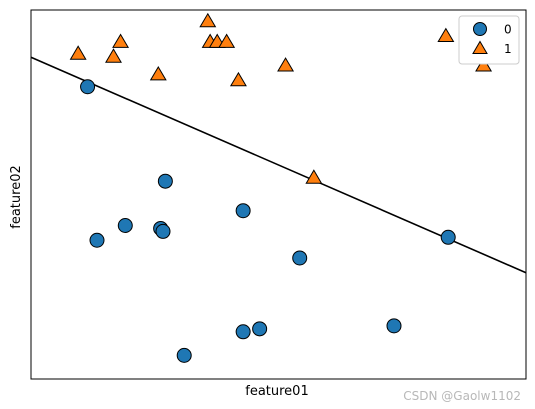 The height and width of the screenshot is (409, 535). I want to click on x-axis-label: feature01, so click(276, 391).